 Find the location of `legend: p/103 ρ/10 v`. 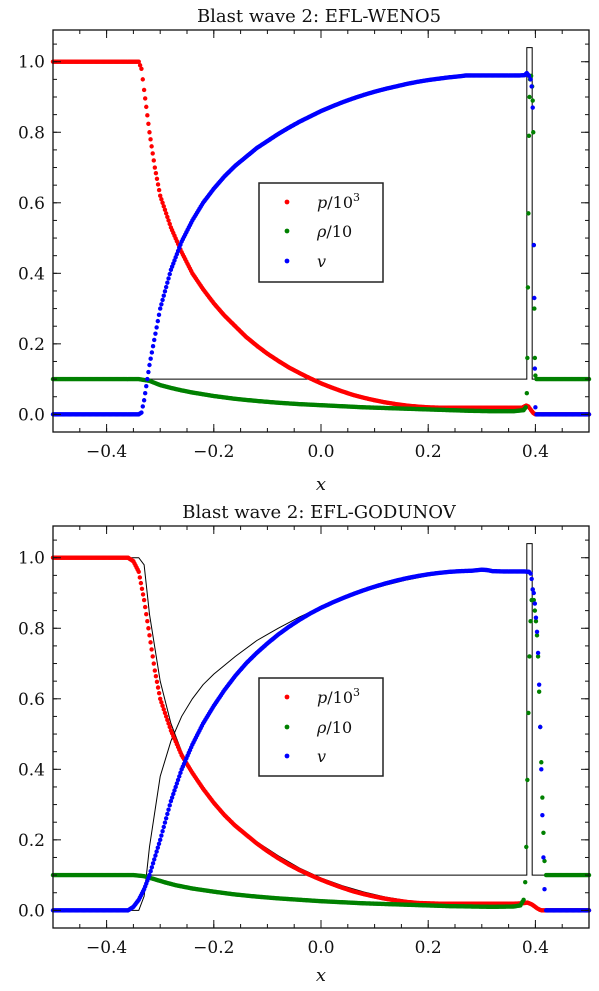

legend: p/103 ρ/10 v is located at coordinates (321, 727).